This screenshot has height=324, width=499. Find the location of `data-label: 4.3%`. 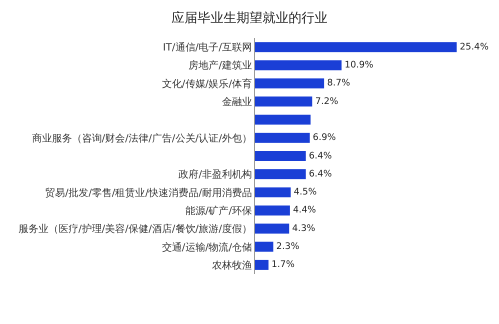

data-label: 4.3% is located at coordinates (304, 229).